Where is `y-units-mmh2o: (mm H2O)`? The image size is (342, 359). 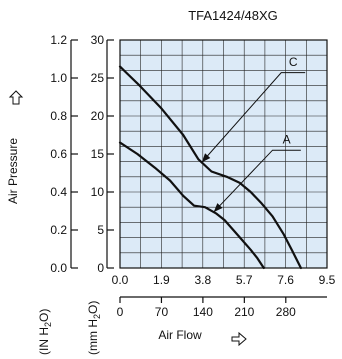
y-units-mmh2o: (mm H2O) is located at coordinates (94, 328).